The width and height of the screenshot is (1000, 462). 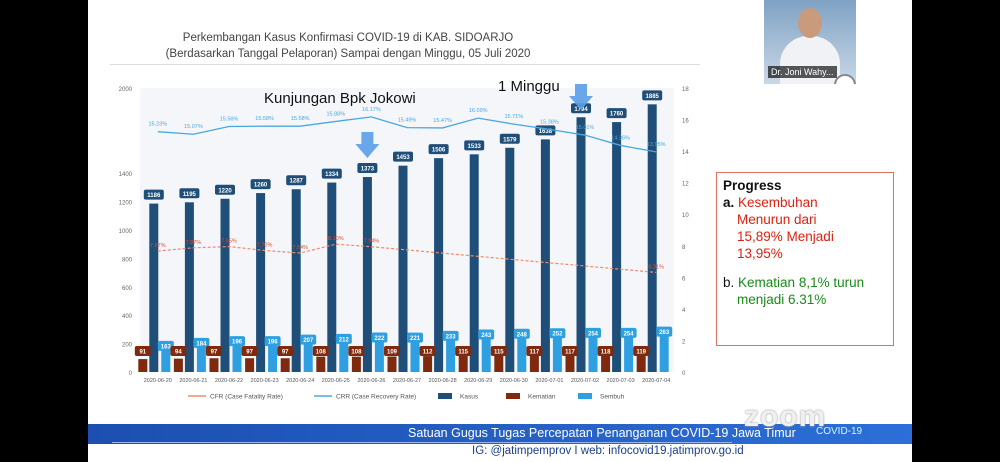 I want to click on progress-a-line2: Menurun dari, so click(x=777, y=219).